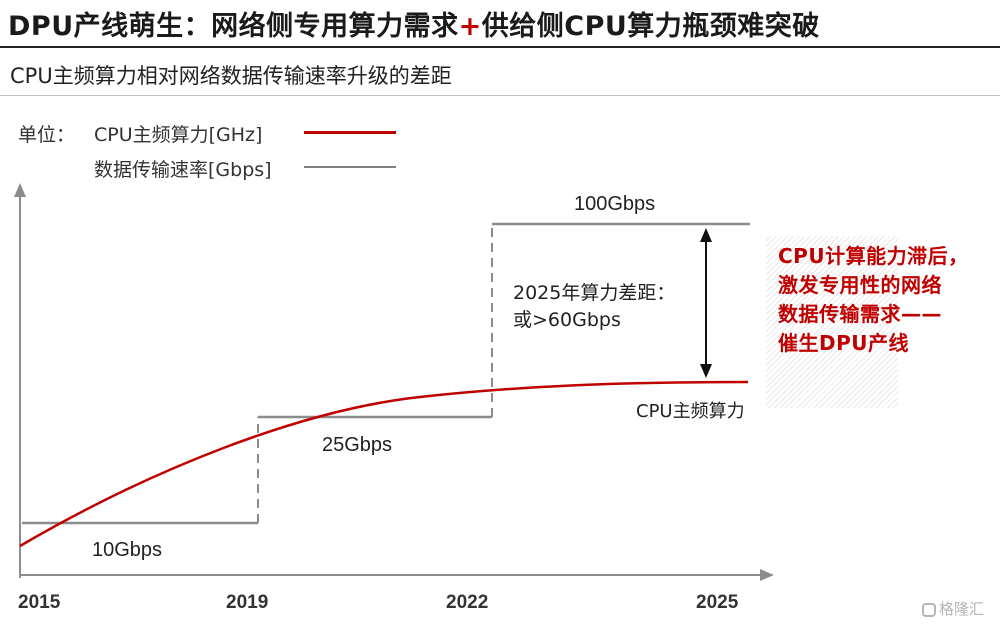  Describe the element at coordinates (350, 167) in the screenshot. I see `legend-swatch-network` at that location.